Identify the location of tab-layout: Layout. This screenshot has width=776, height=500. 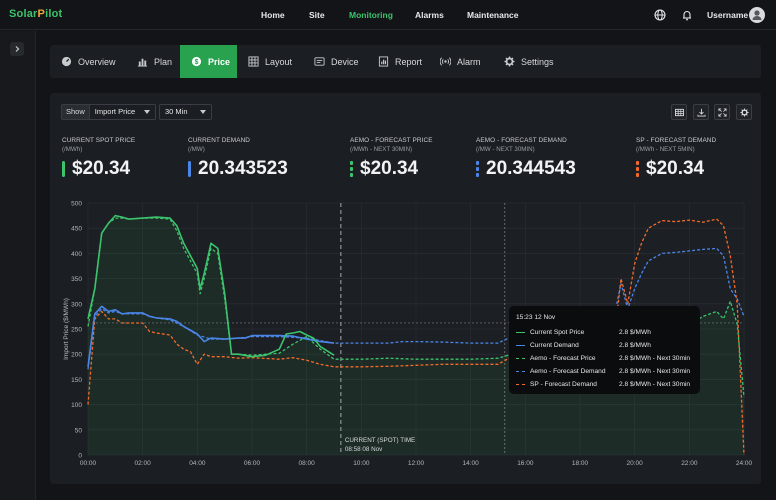
(270, 61).